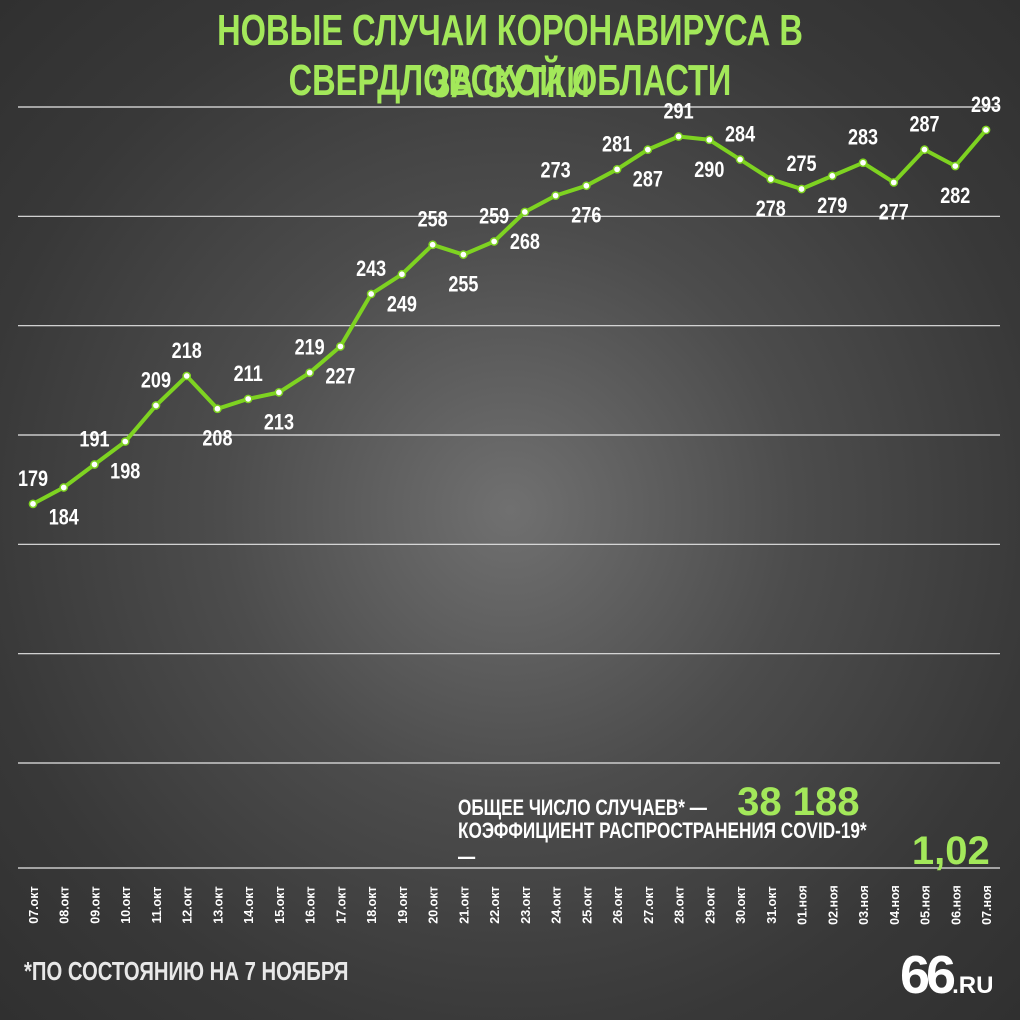  I want to click on x-tick-label: 07.окт, so click(34, 904).